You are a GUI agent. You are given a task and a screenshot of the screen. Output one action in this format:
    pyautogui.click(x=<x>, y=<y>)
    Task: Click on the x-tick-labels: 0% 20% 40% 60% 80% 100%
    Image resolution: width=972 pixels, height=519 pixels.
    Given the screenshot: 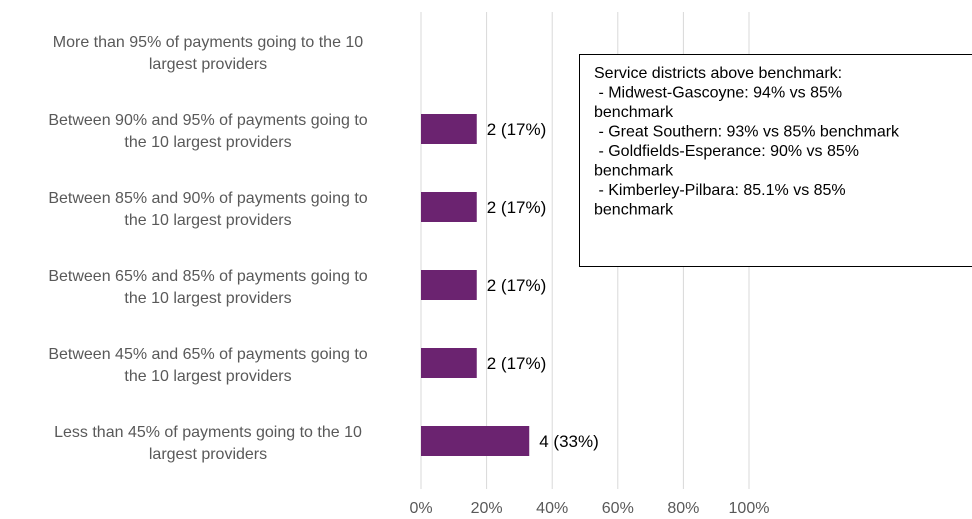 What is the action you would take?
    pyautogui.click(x=589, y=508)
    